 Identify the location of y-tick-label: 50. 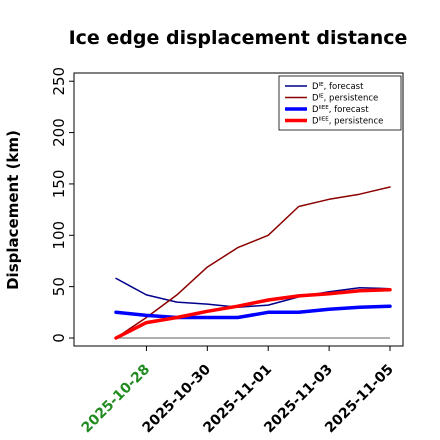
(59, 286).